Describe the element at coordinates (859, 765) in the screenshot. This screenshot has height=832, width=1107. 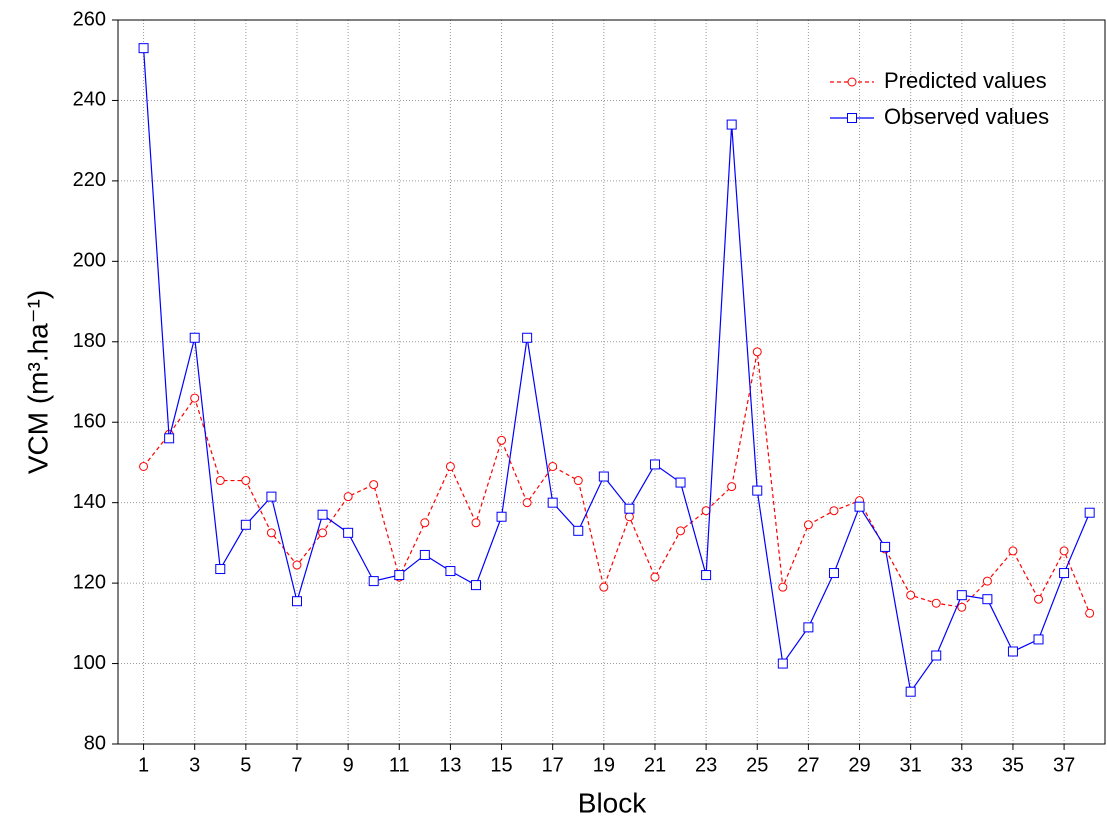
I see `x-tick-label: 29` at that location.